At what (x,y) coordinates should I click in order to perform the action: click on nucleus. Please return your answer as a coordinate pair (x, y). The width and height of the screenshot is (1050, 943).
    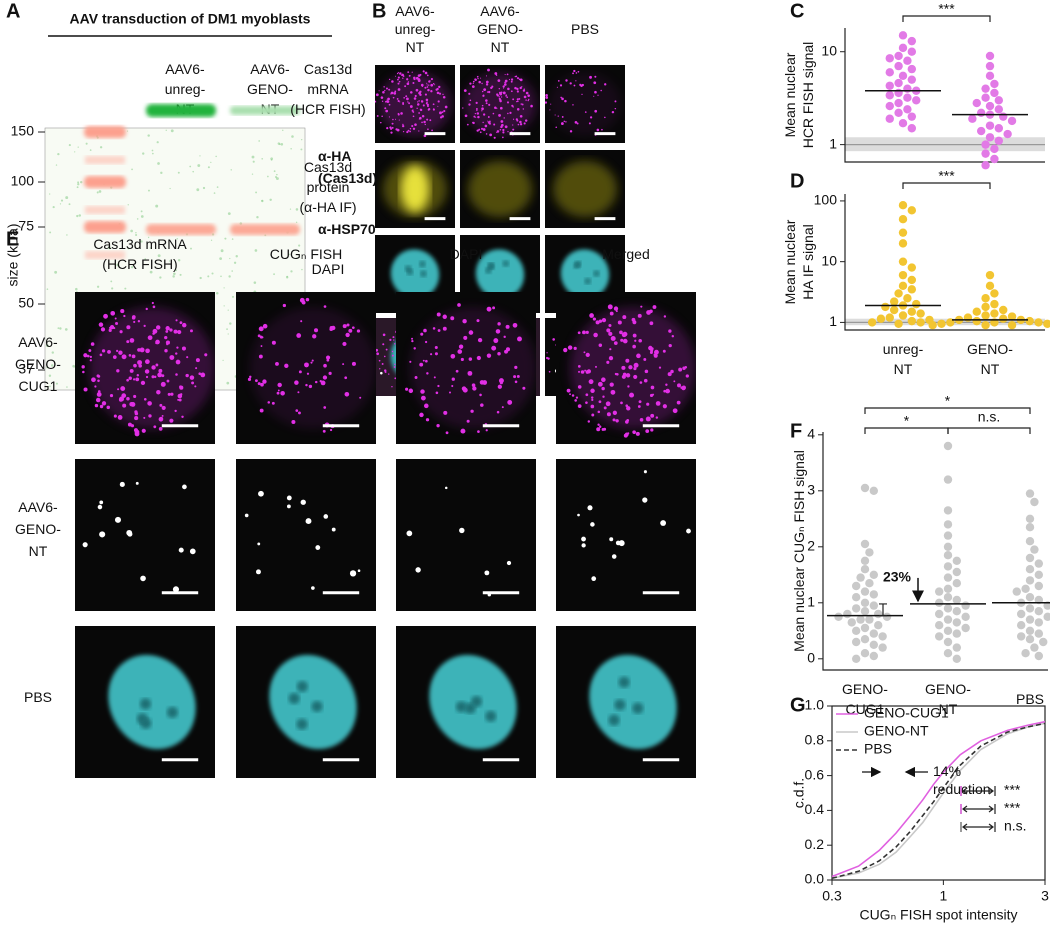
    Looking at the image, I should click on (500, 274).